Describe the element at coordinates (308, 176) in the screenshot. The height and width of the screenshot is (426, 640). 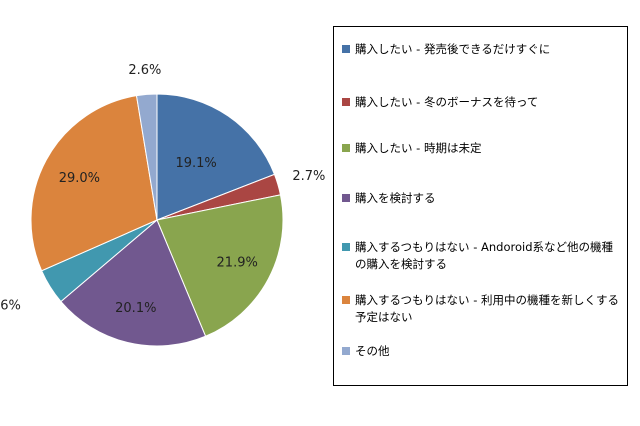
I see `data-label-2: 2.7%` at that location.